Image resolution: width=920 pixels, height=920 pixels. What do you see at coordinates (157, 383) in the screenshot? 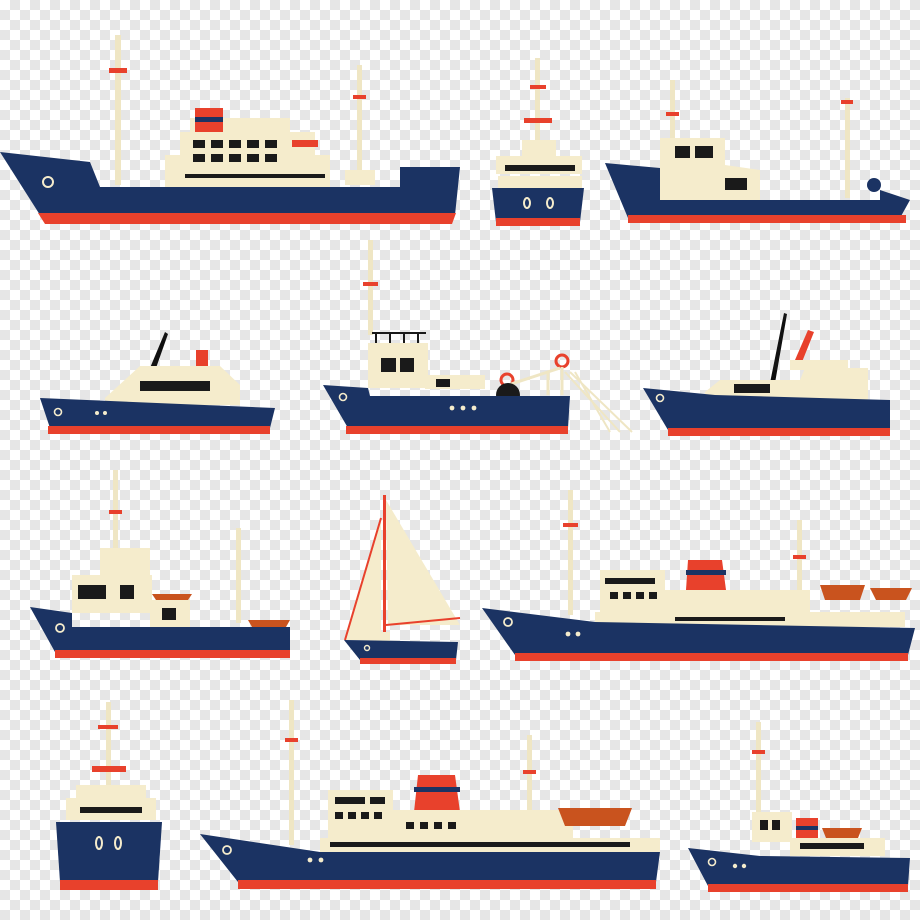
I see `ship-motor-yacht` at bounding box center [157, 383].